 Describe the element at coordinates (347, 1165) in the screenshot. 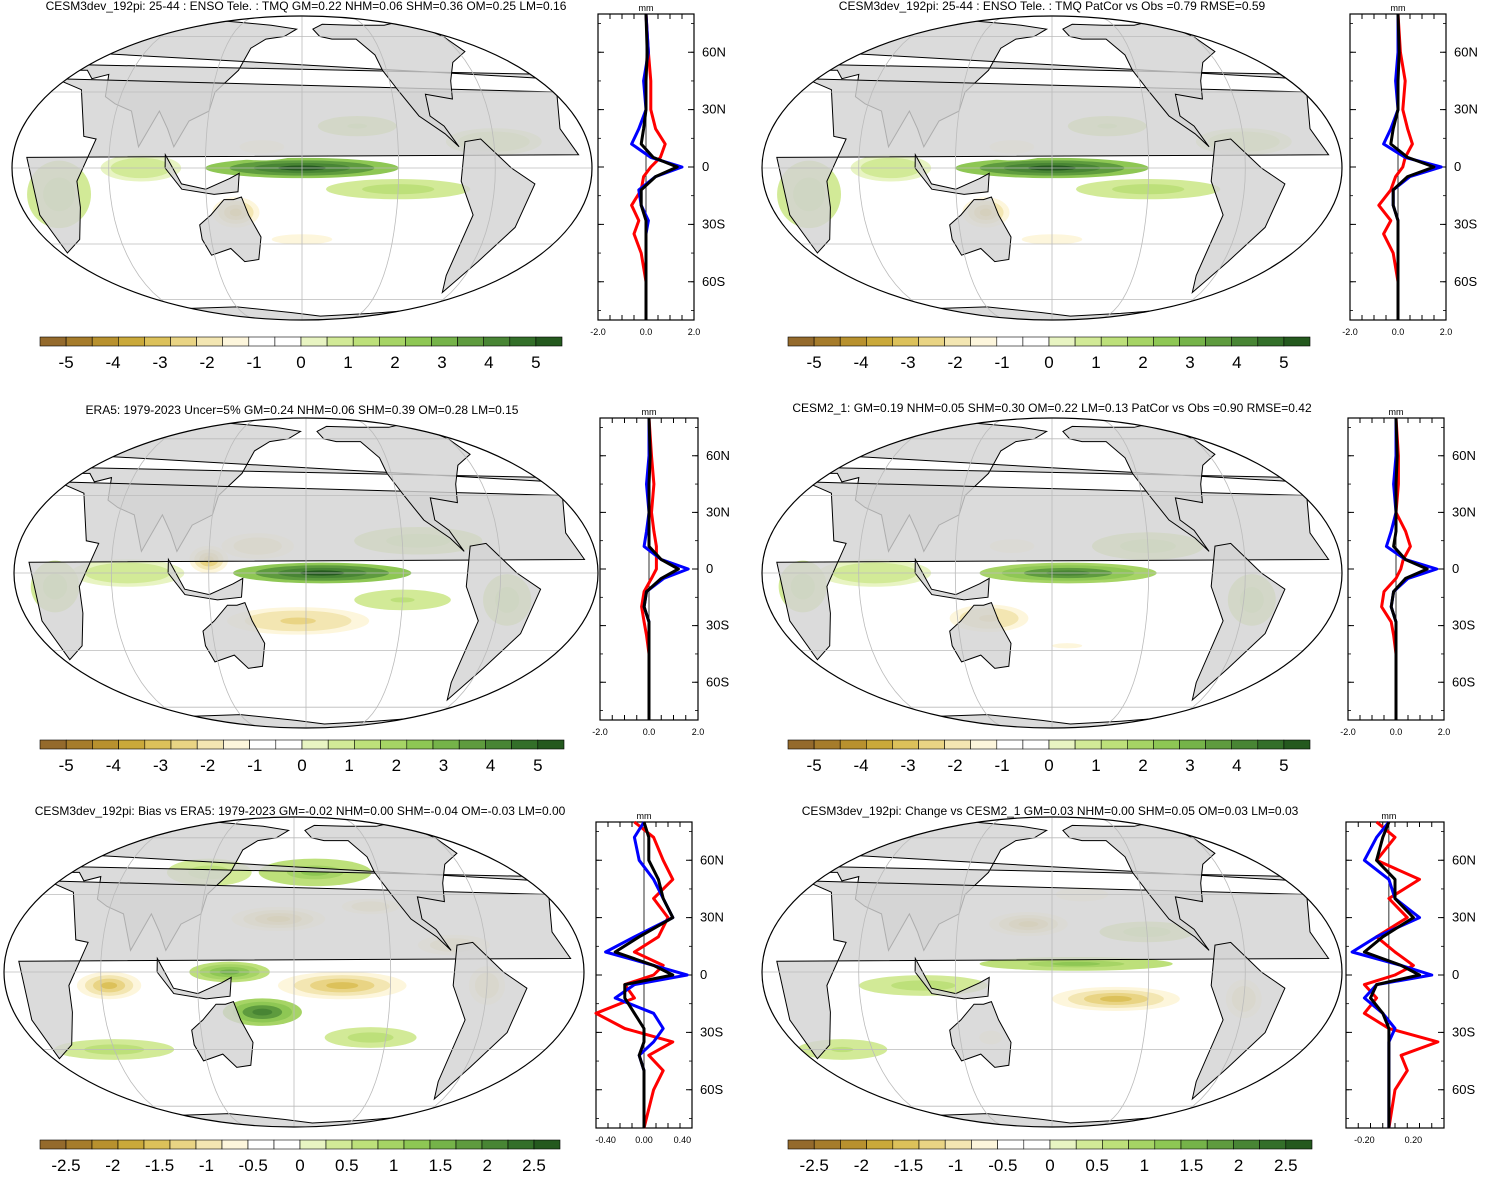

I see `colorbar-tick-label: 0.5` at that location.